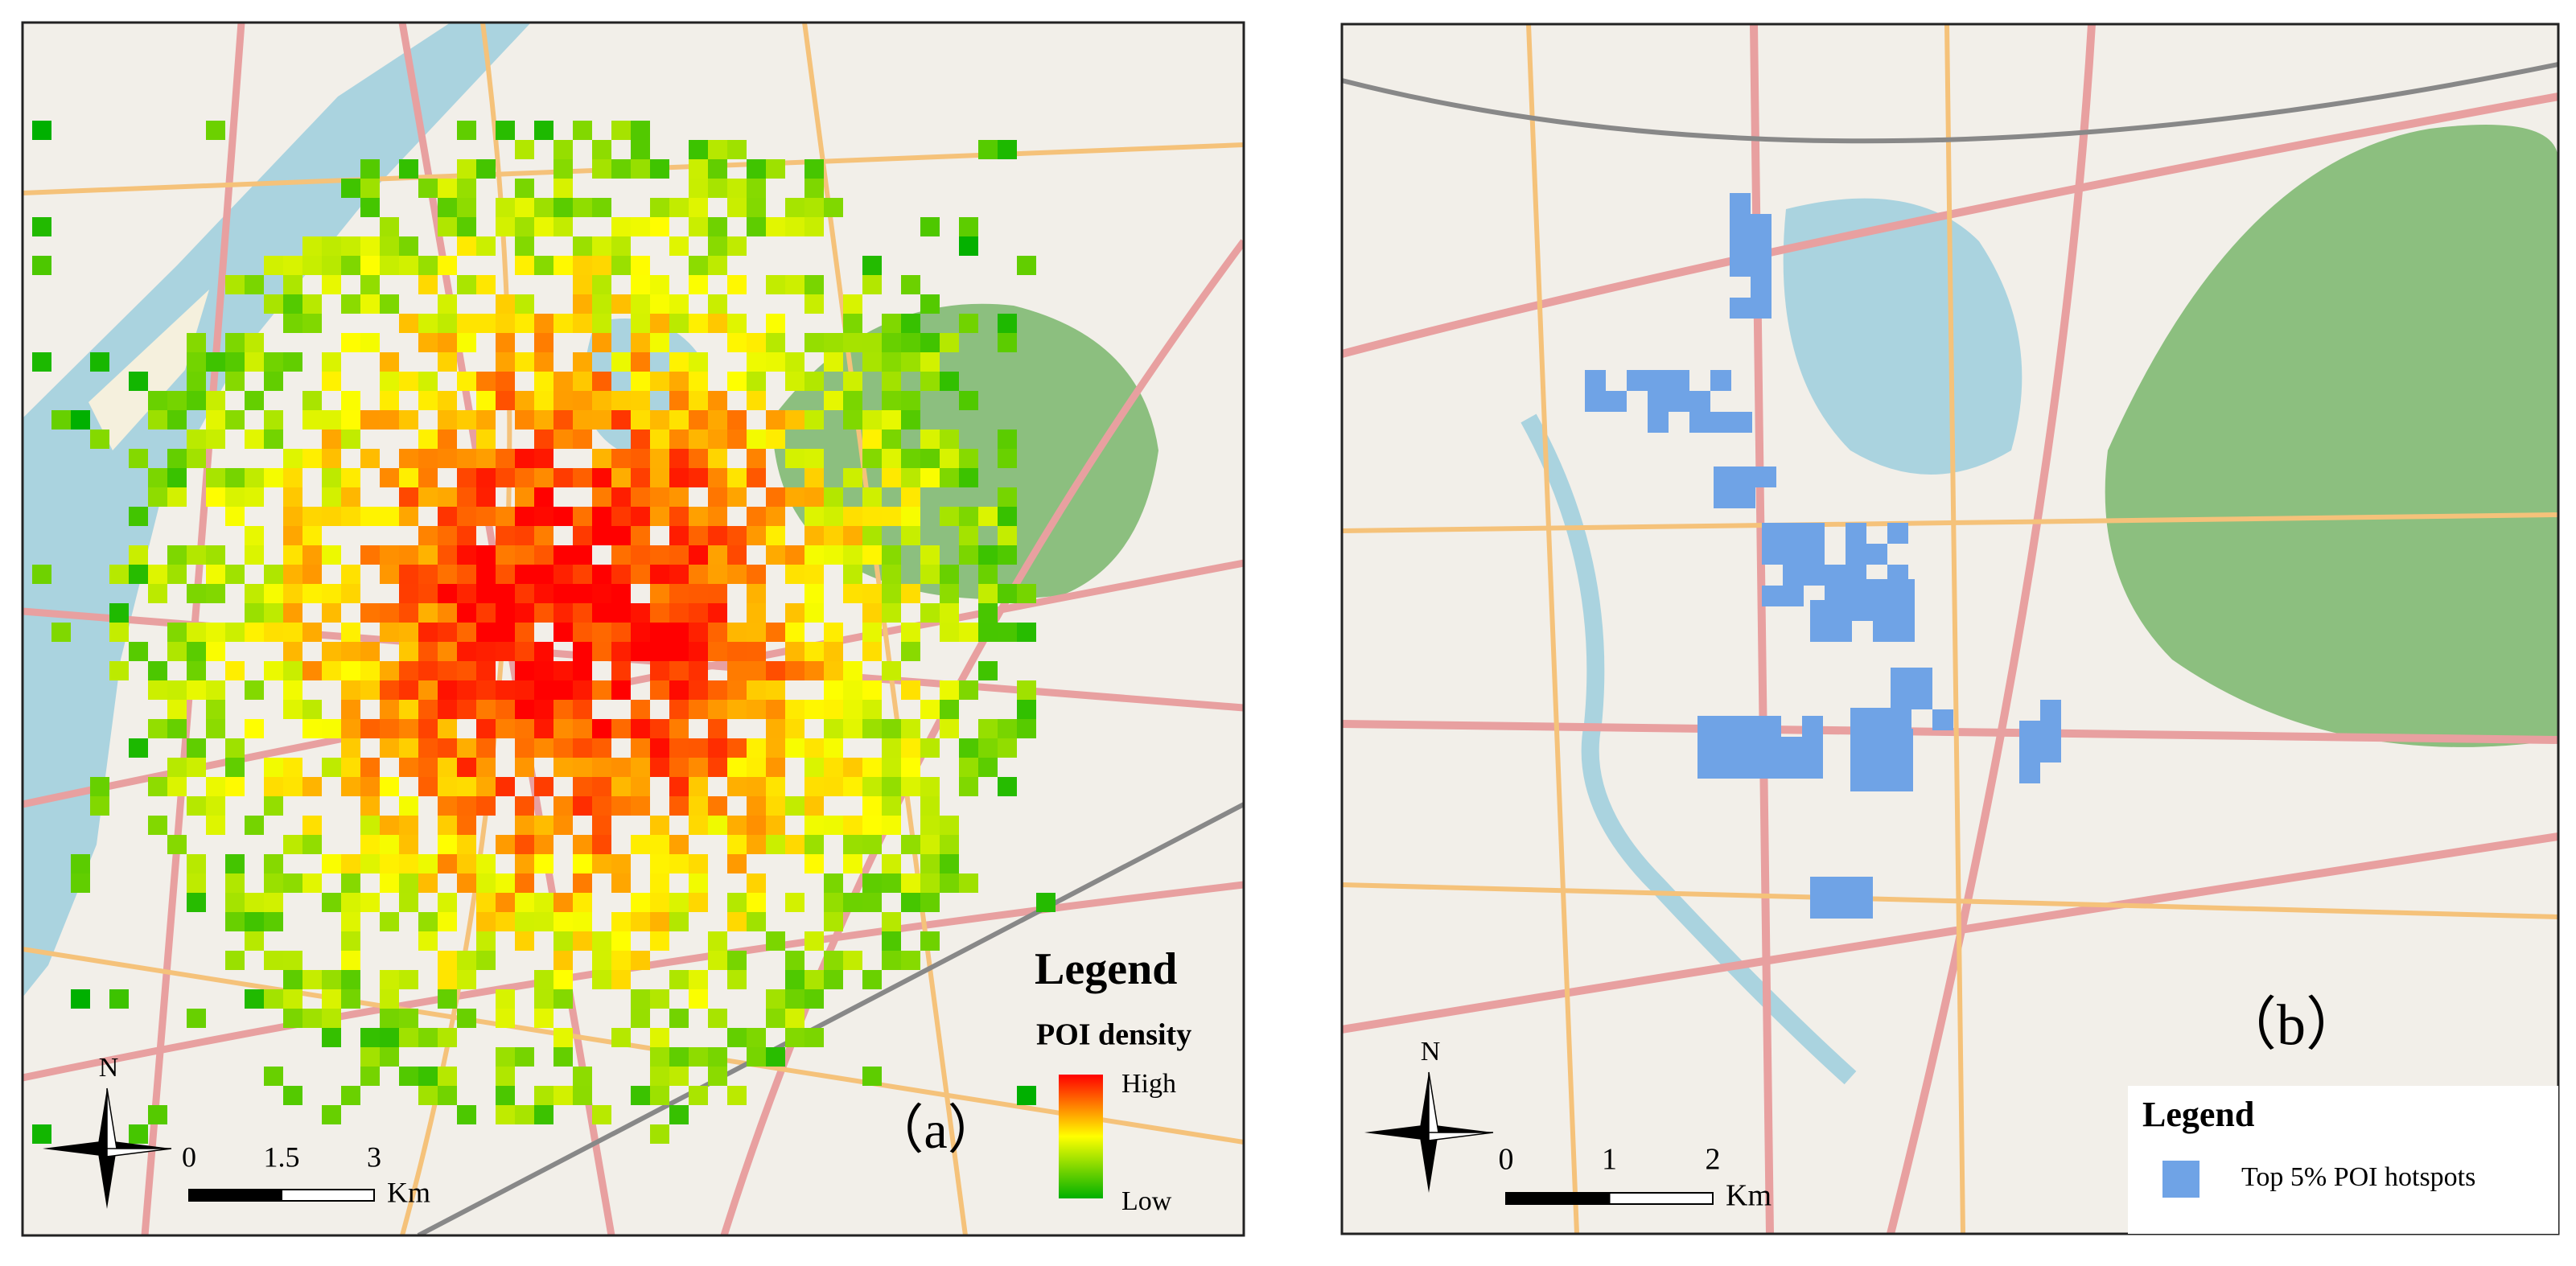 This screenshot has width=2576, height=1266. What do you see at coordinates (1461, 1106) in the screenshot?
I see `north-arrow-highlight` at bounding box center [1461, 1106].